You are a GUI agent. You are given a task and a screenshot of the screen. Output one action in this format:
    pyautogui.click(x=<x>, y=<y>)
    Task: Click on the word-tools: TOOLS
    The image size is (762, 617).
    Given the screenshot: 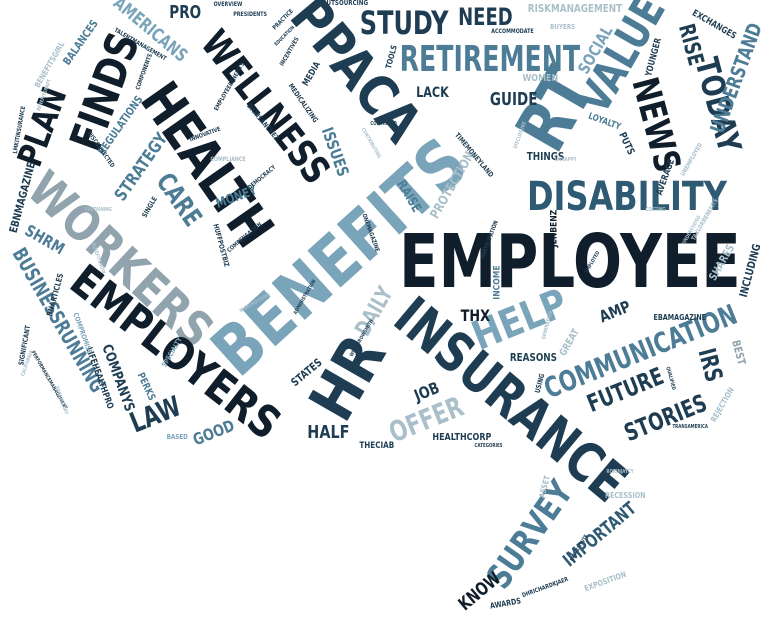 What is the action you would take?
    pyautogui.click(x=391, y=57)
    